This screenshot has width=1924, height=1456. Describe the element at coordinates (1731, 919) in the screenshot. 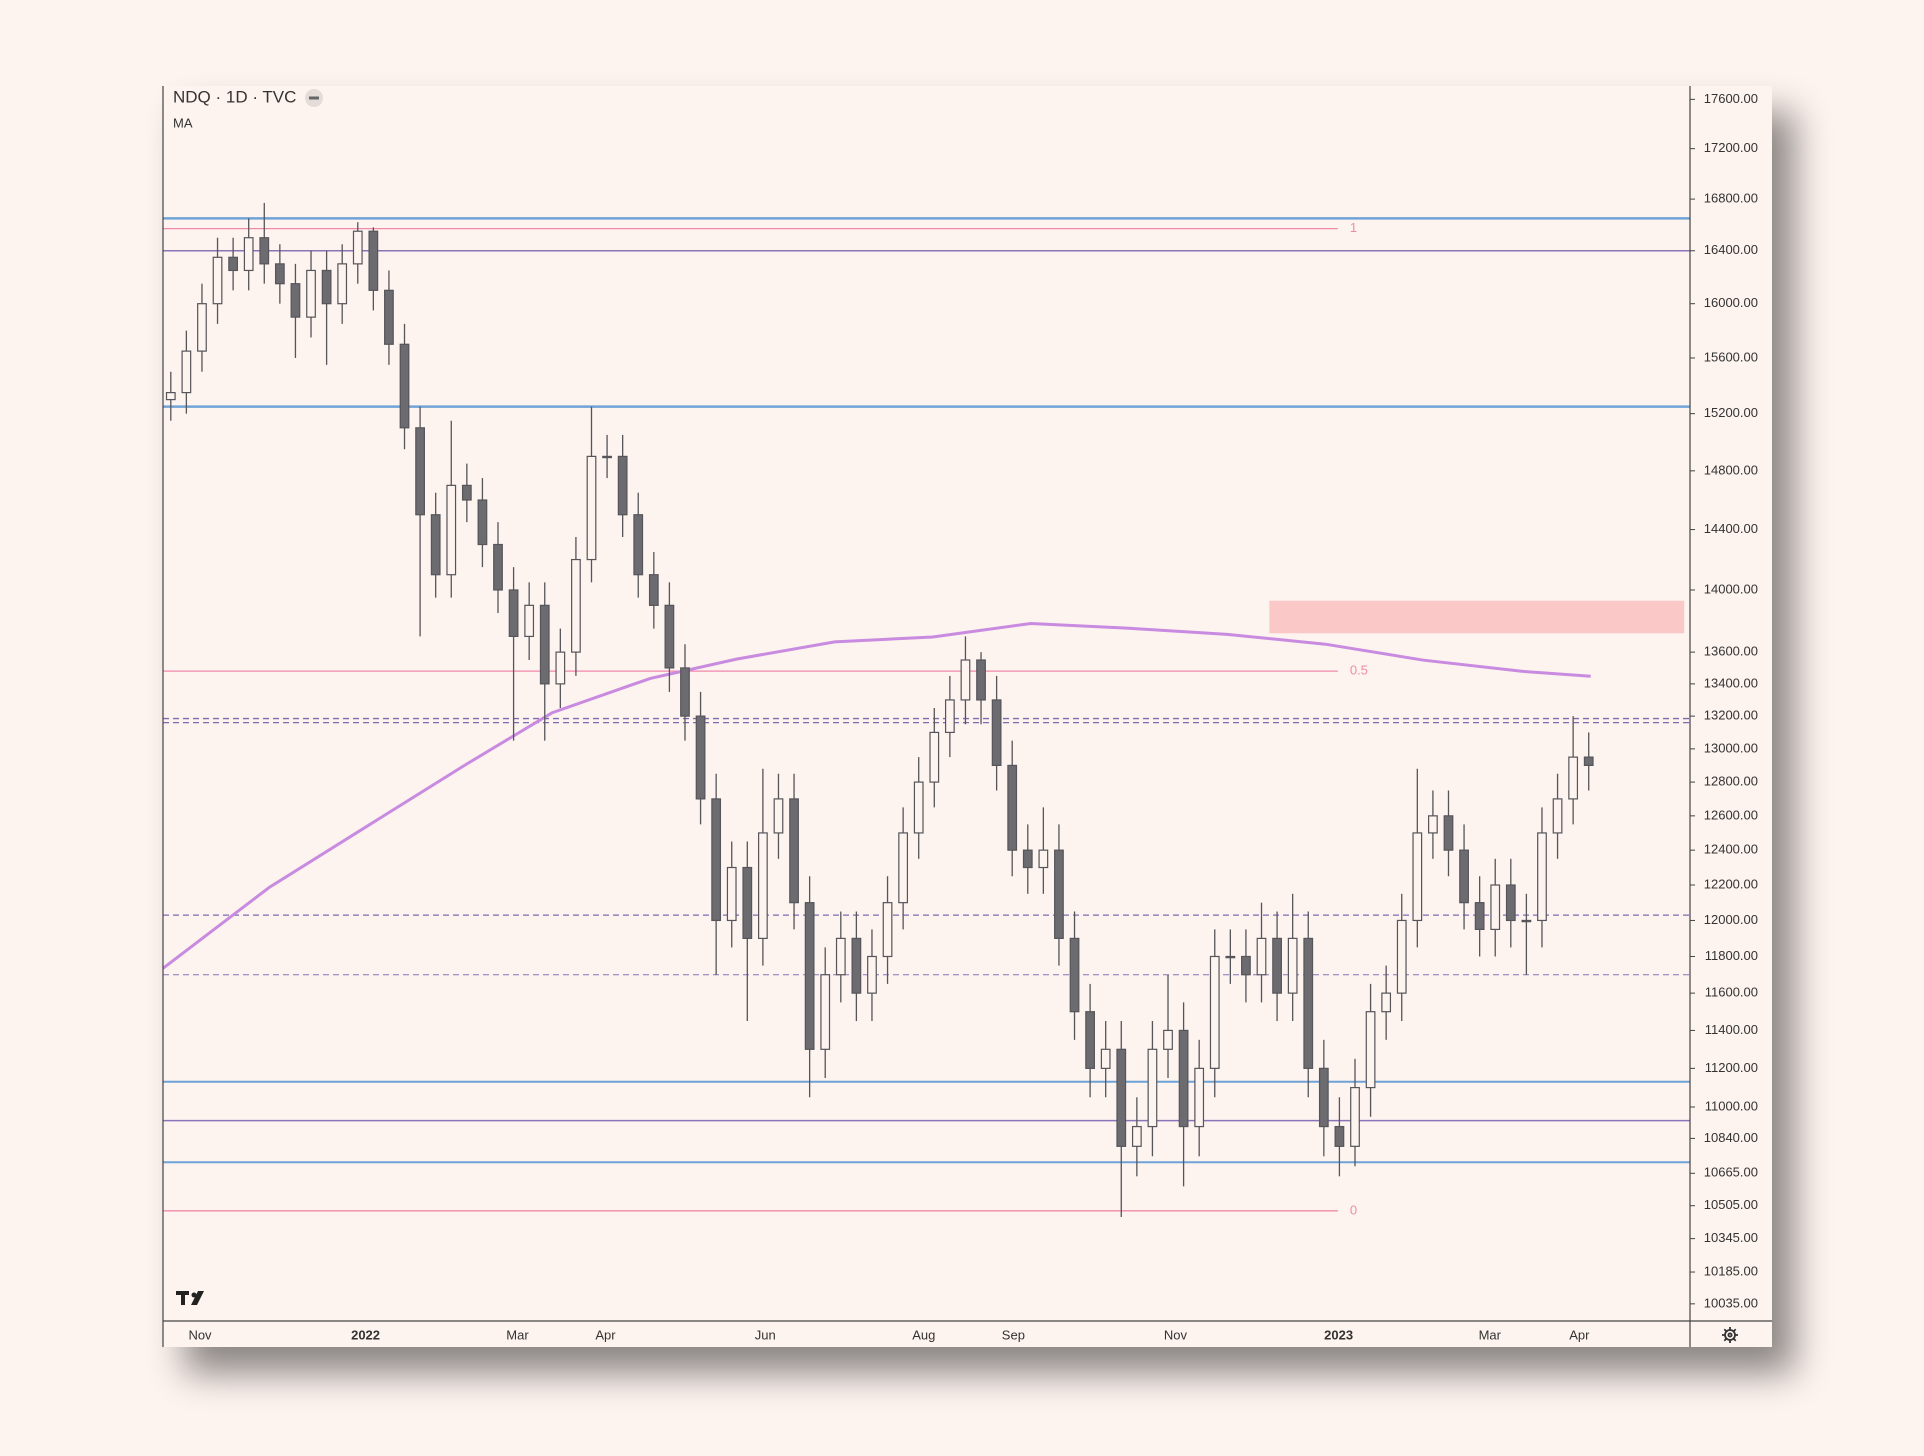

I see `y-tick-label: 12000.00` at that location.